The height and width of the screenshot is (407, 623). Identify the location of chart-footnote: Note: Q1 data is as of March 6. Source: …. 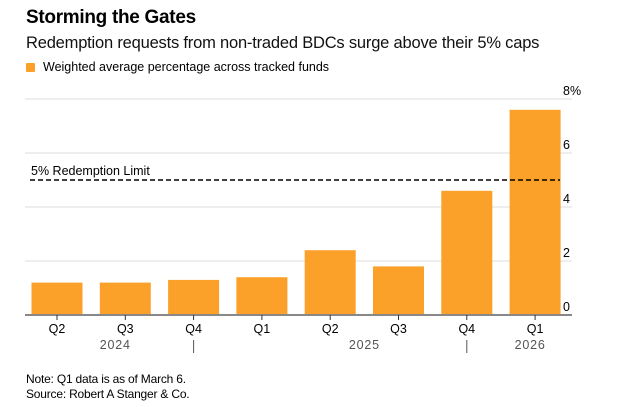
(108, 386).